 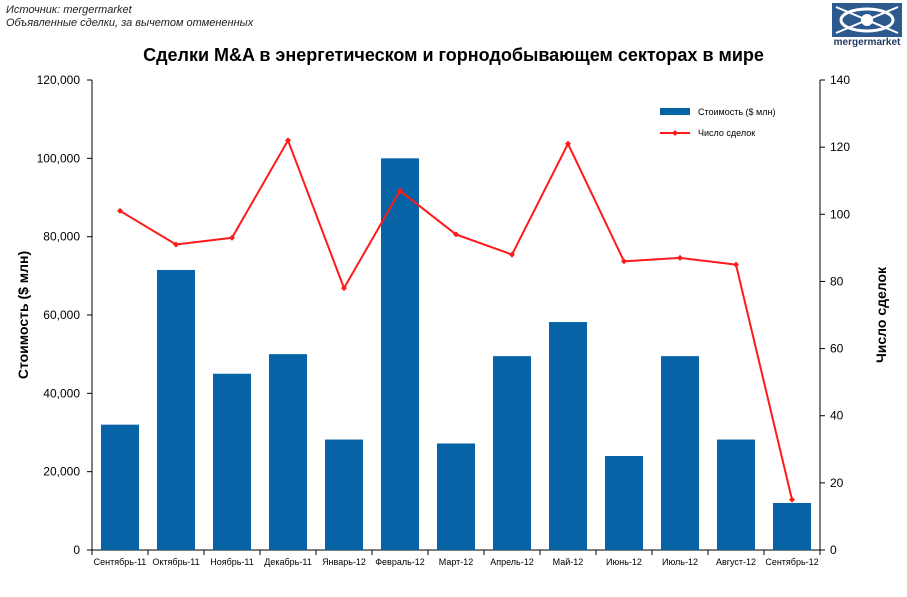 What do you see at coordinates (23, 315) in the screenshot?
I see `y-axis-title-left: Стоимость ($ млн)` at bounding box center [23, 315].